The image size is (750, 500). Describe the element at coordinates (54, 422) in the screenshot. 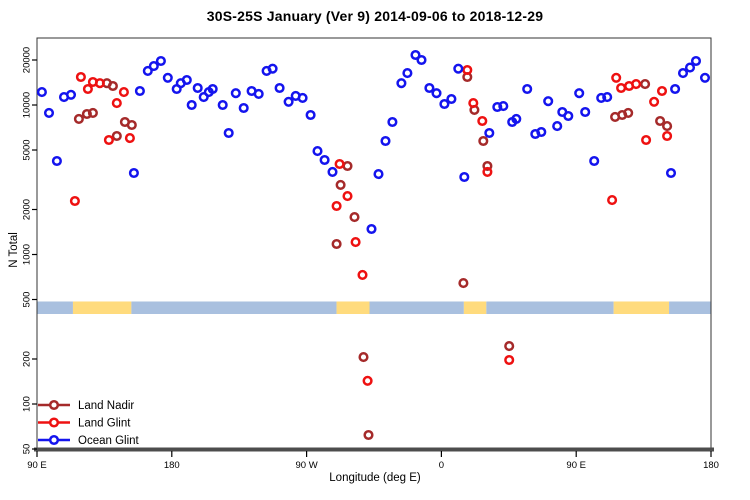

I see `legend-marker-land_glint` at that location.